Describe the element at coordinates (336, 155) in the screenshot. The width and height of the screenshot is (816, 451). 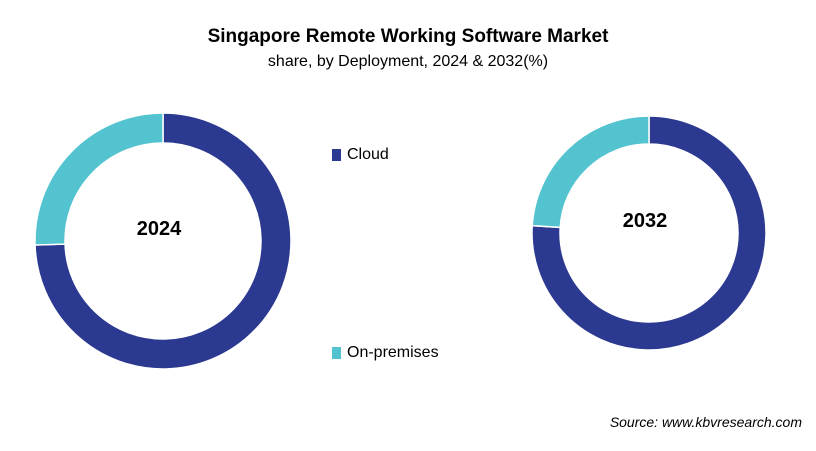
I see `legend-swatch-cloud` at that location.